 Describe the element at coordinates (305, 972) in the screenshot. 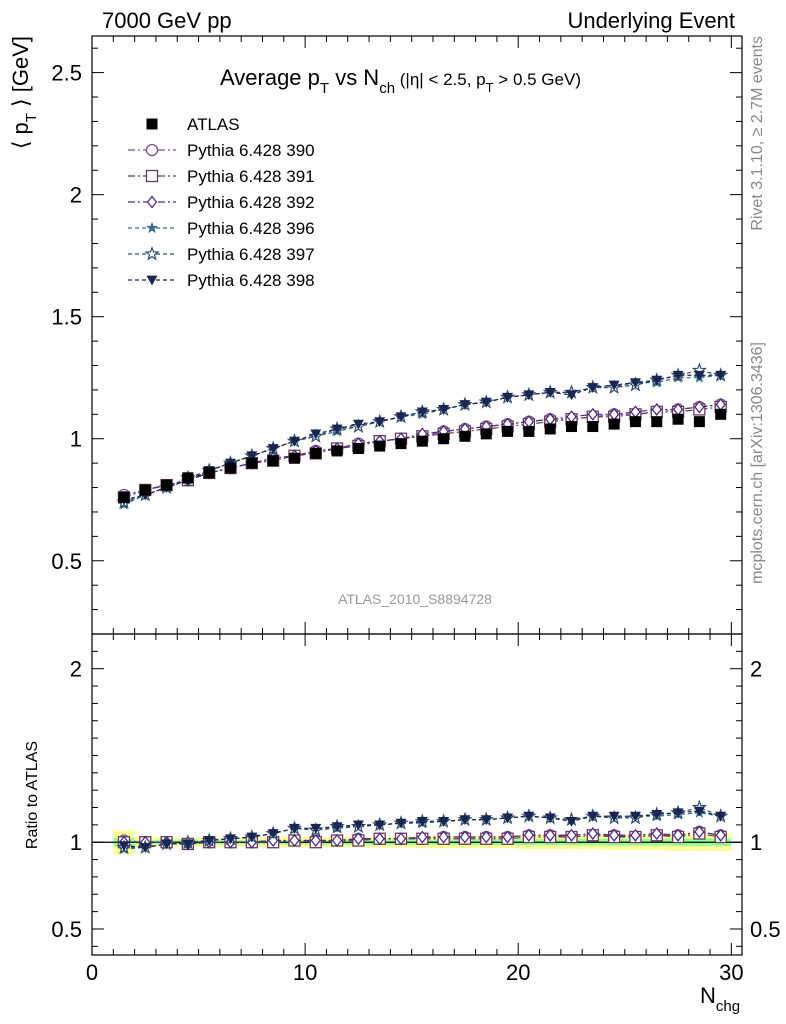

I see `x-tick-label: 10` at that location.